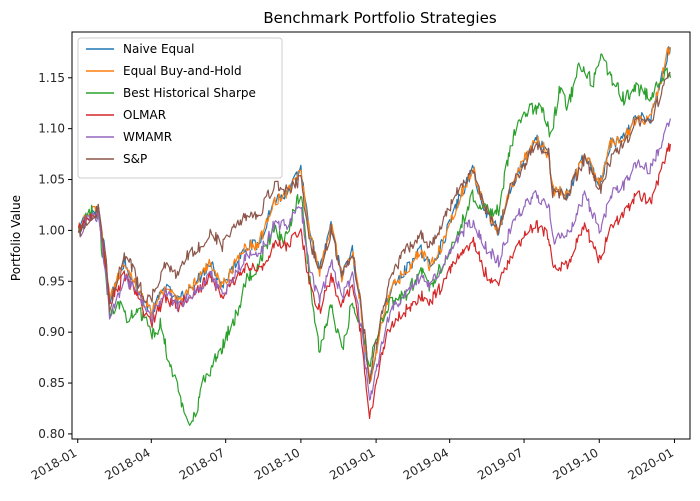  What do you see at coordinates (202, 463) in the screenshot?
I see `x-tick-label: 2018-07` at bounding box center [202, 463].